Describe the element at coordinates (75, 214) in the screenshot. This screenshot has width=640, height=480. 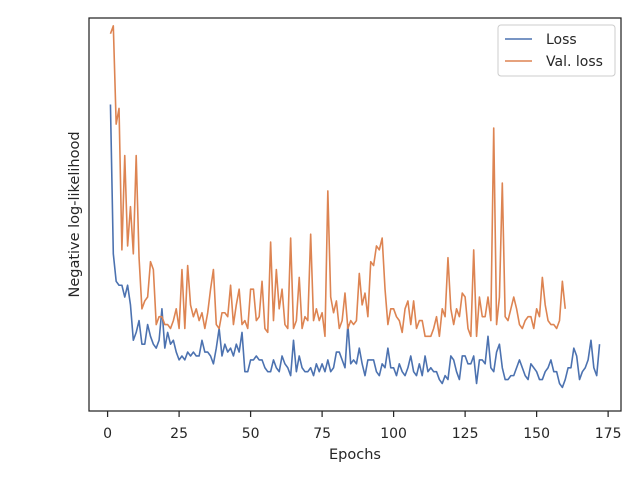
I see `y-axis-label: Negative log-likelihood` at that location.